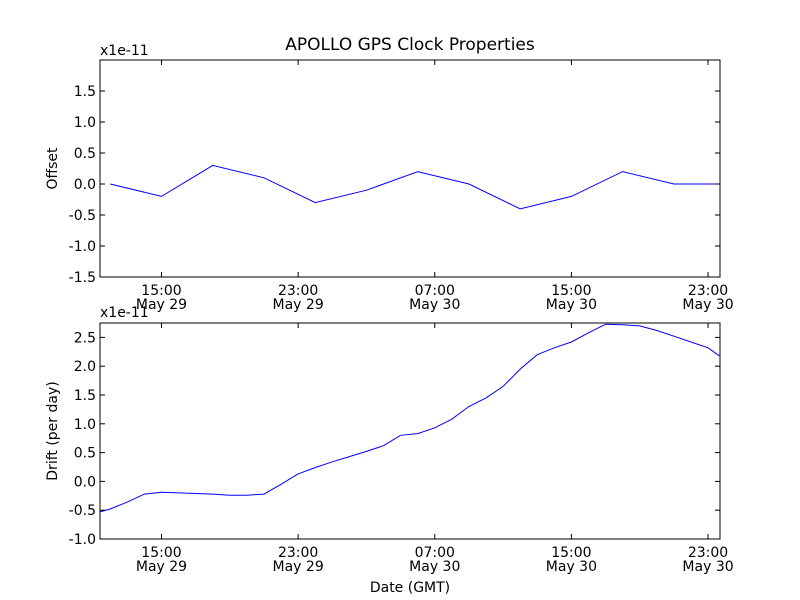 The height and width of the screenshot is (600, 800). What do you see at coordinates (410, 588) in the screenshot?
I see `drift-x-axis-label: Date (GMT)` at bounding box center [410, 588].